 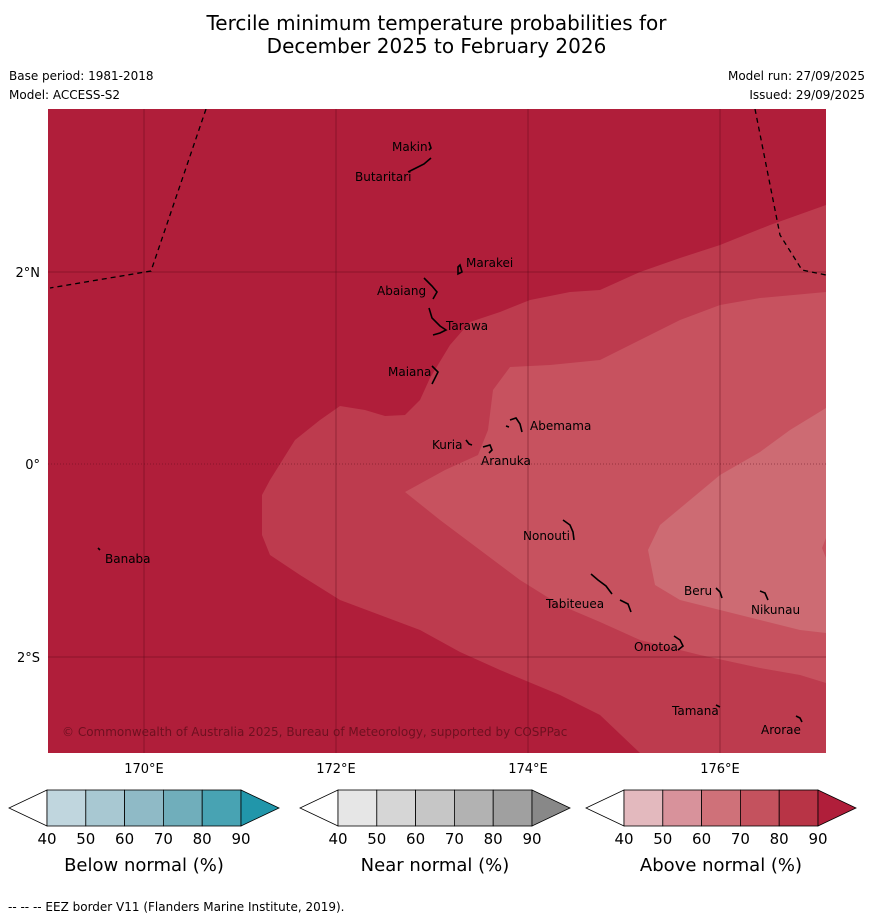 I want to click on title-line-2: December 2025 to February 2026, so click(x=436, y=46).